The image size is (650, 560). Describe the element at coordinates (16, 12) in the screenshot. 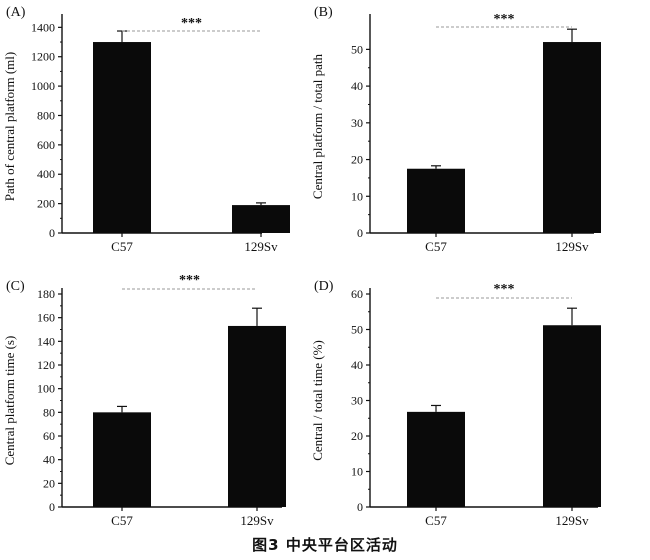

I see `panel-a-label: (A)` at that location.